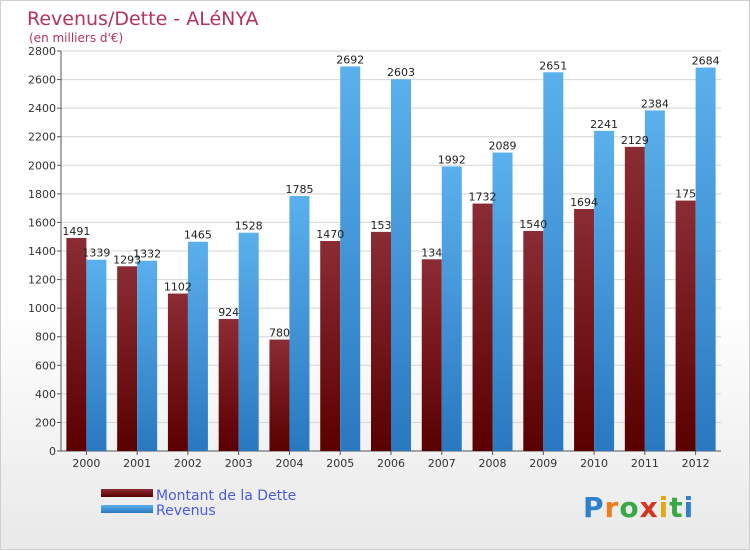 This screenshot has height=551, width=750. Describe the element at coordinates (127, 259) in the screenshot. I see `data-label: 1293` at that location.